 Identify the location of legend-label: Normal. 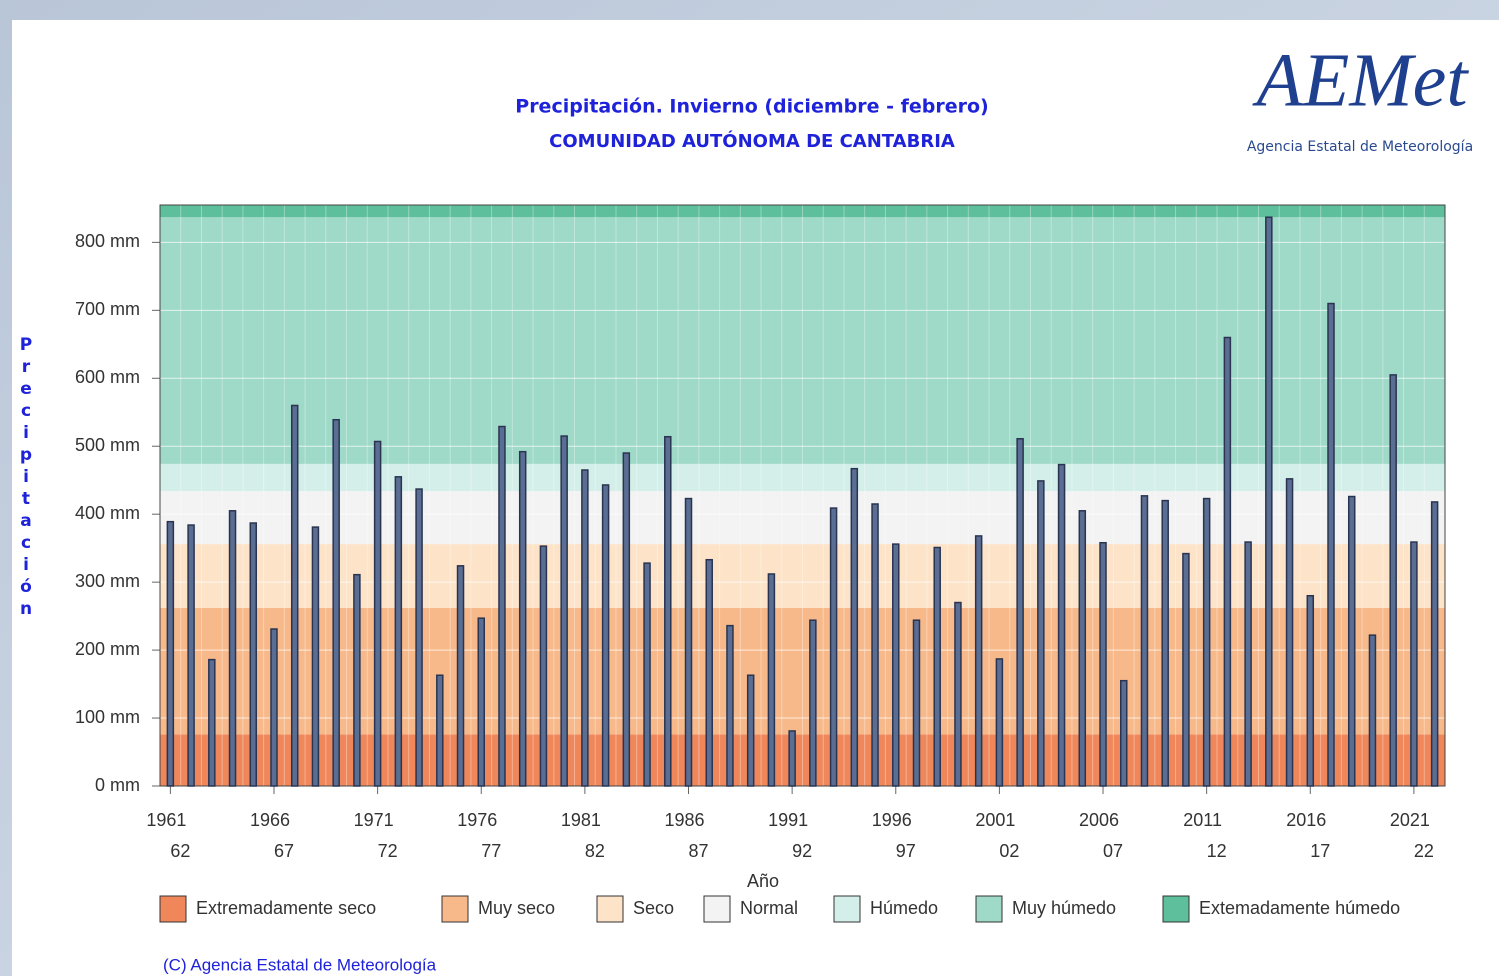
(769, 908).